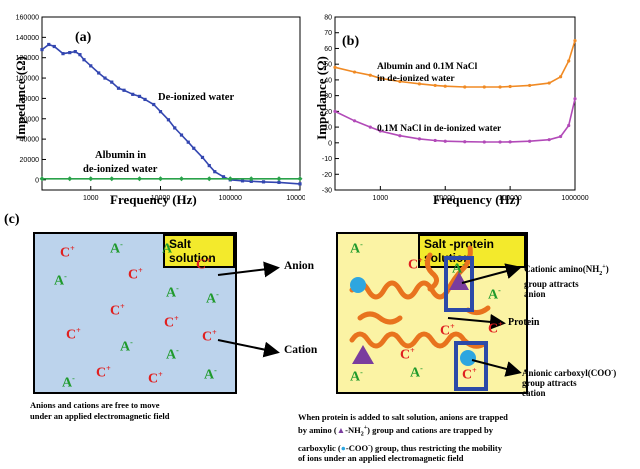 The height and width of the screenshot is (469, 640). What do you see at coordinates (416, 79) in the screenshot?
I see `panel-b-annot-alb2: in de-ionized water` at bounding box center [416, 79].